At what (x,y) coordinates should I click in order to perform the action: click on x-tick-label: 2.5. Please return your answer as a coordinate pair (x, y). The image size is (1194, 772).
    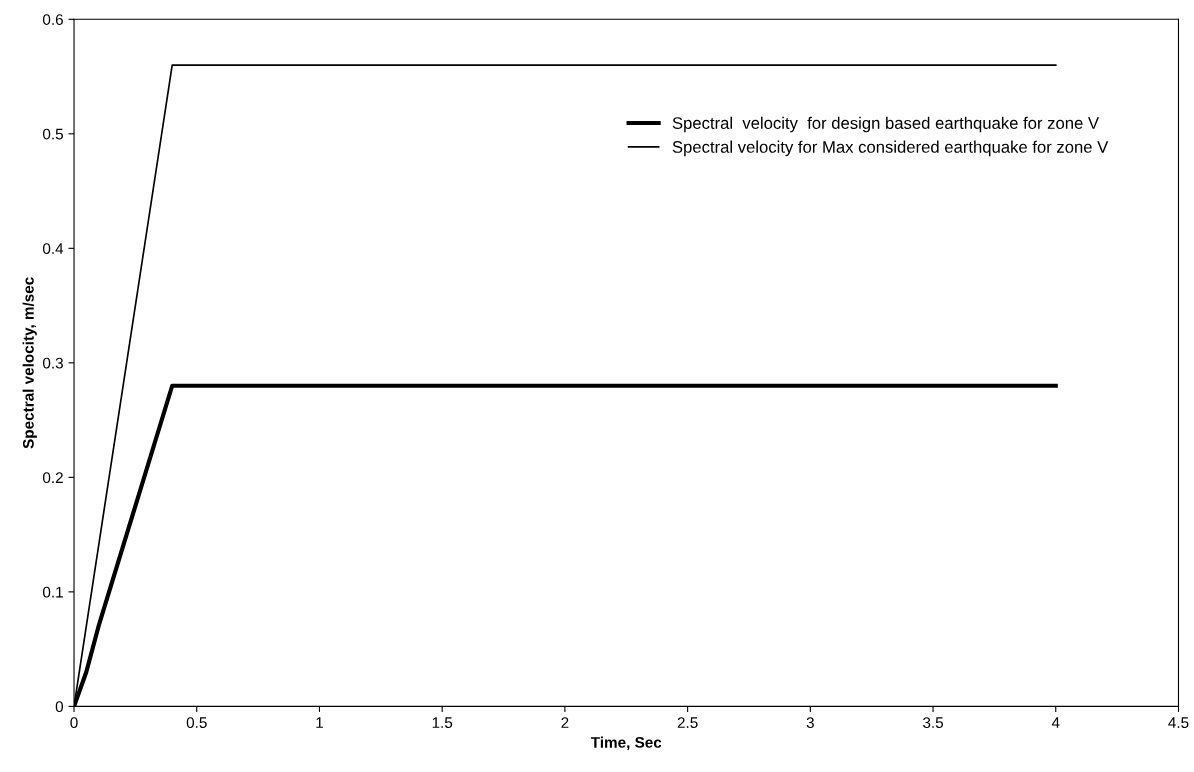
    Looking at the image, I should click on (687, 723).